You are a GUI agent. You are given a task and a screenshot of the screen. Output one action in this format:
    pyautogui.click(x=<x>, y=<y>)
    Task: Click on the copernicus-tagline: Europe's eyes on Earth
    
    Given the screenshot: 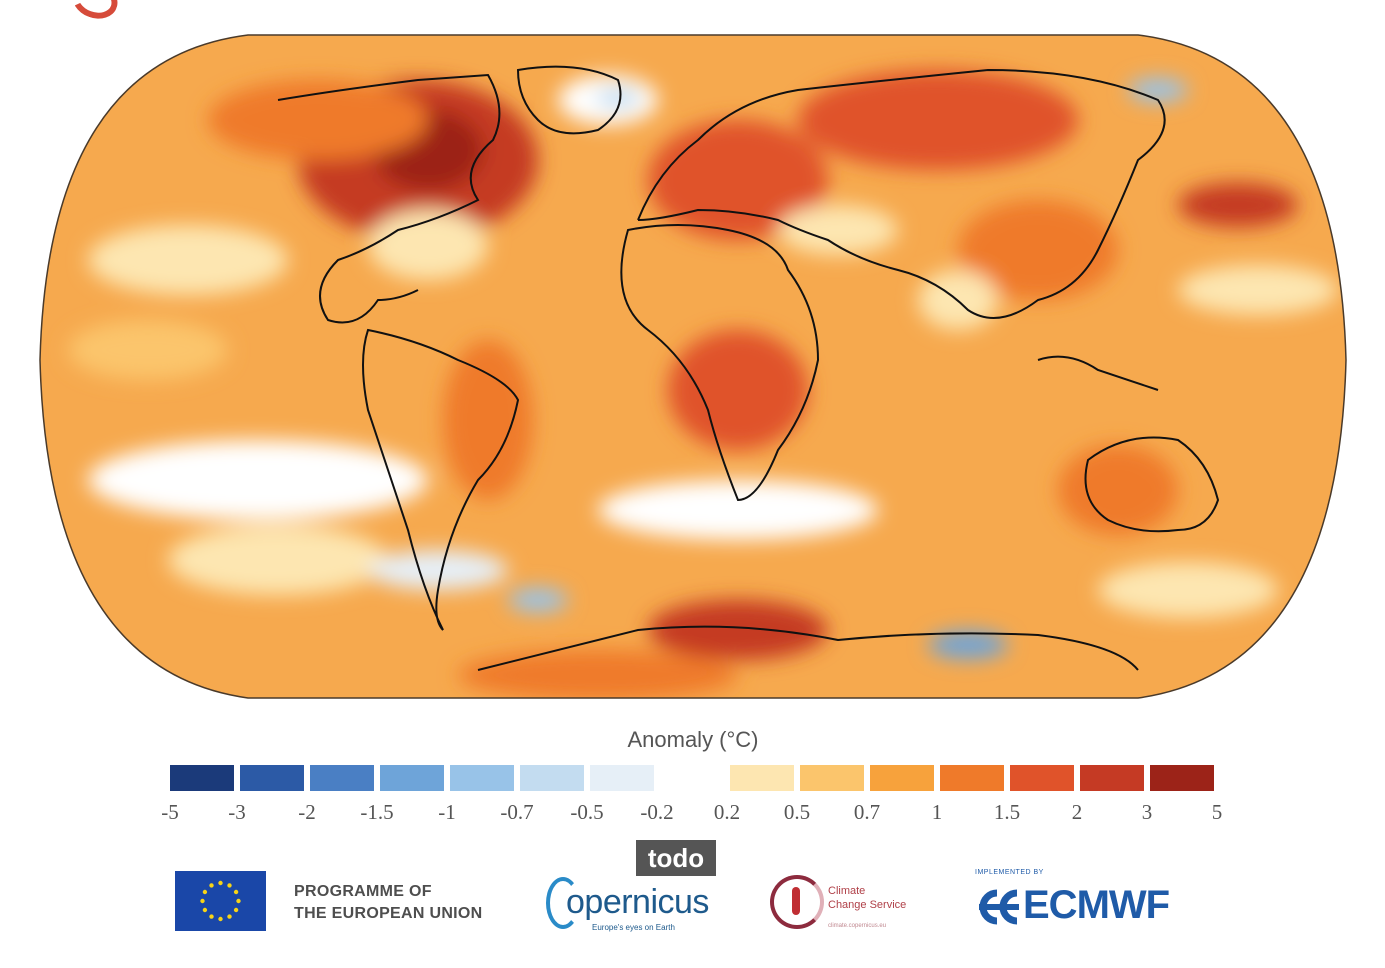 What is the action you would take?
    pyautogui.click(x=633, y=927)
    